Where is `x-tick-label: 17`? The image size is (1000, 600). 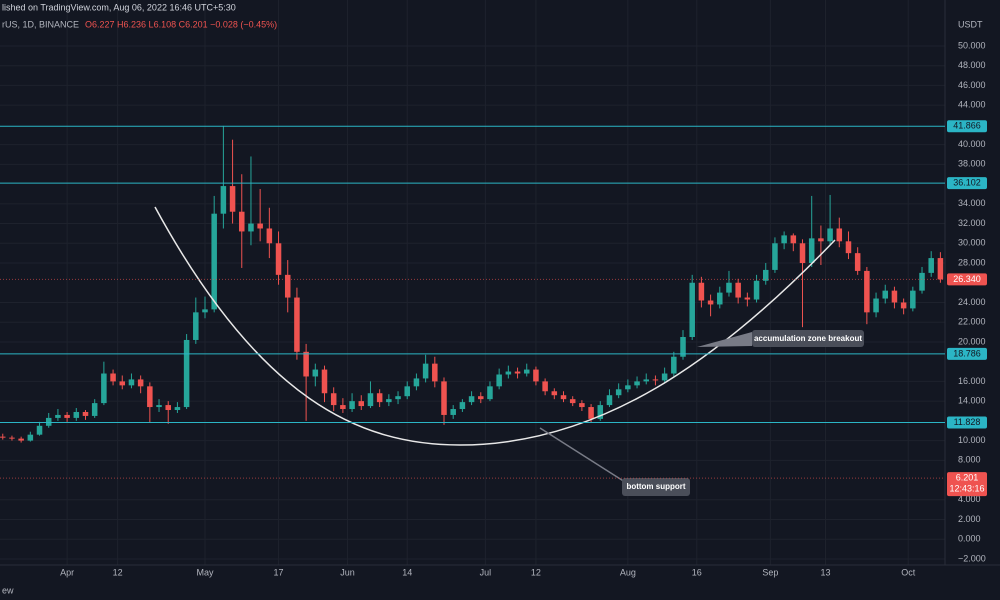
x-tick-label: 17 is located at coordinates (279, 572).